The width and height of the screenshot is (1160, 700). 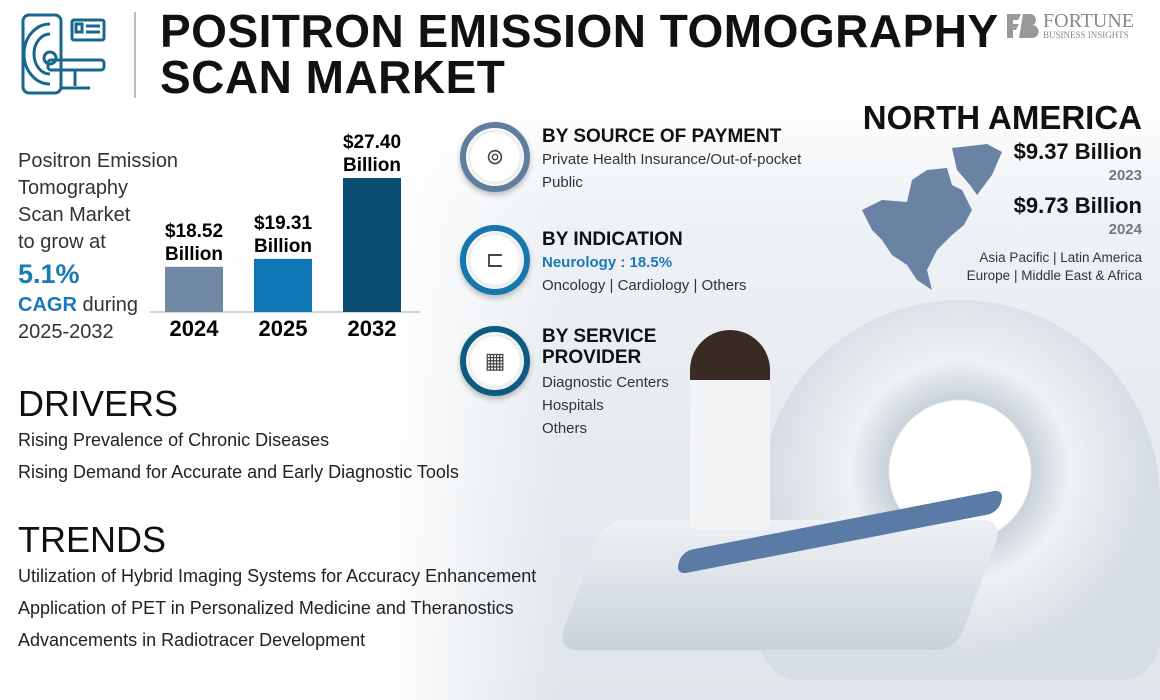 What do you see at coordinates (66, 332) in the screenshot?
I see `forecast-period: 2025-2032` at bounding box center [66, 332].